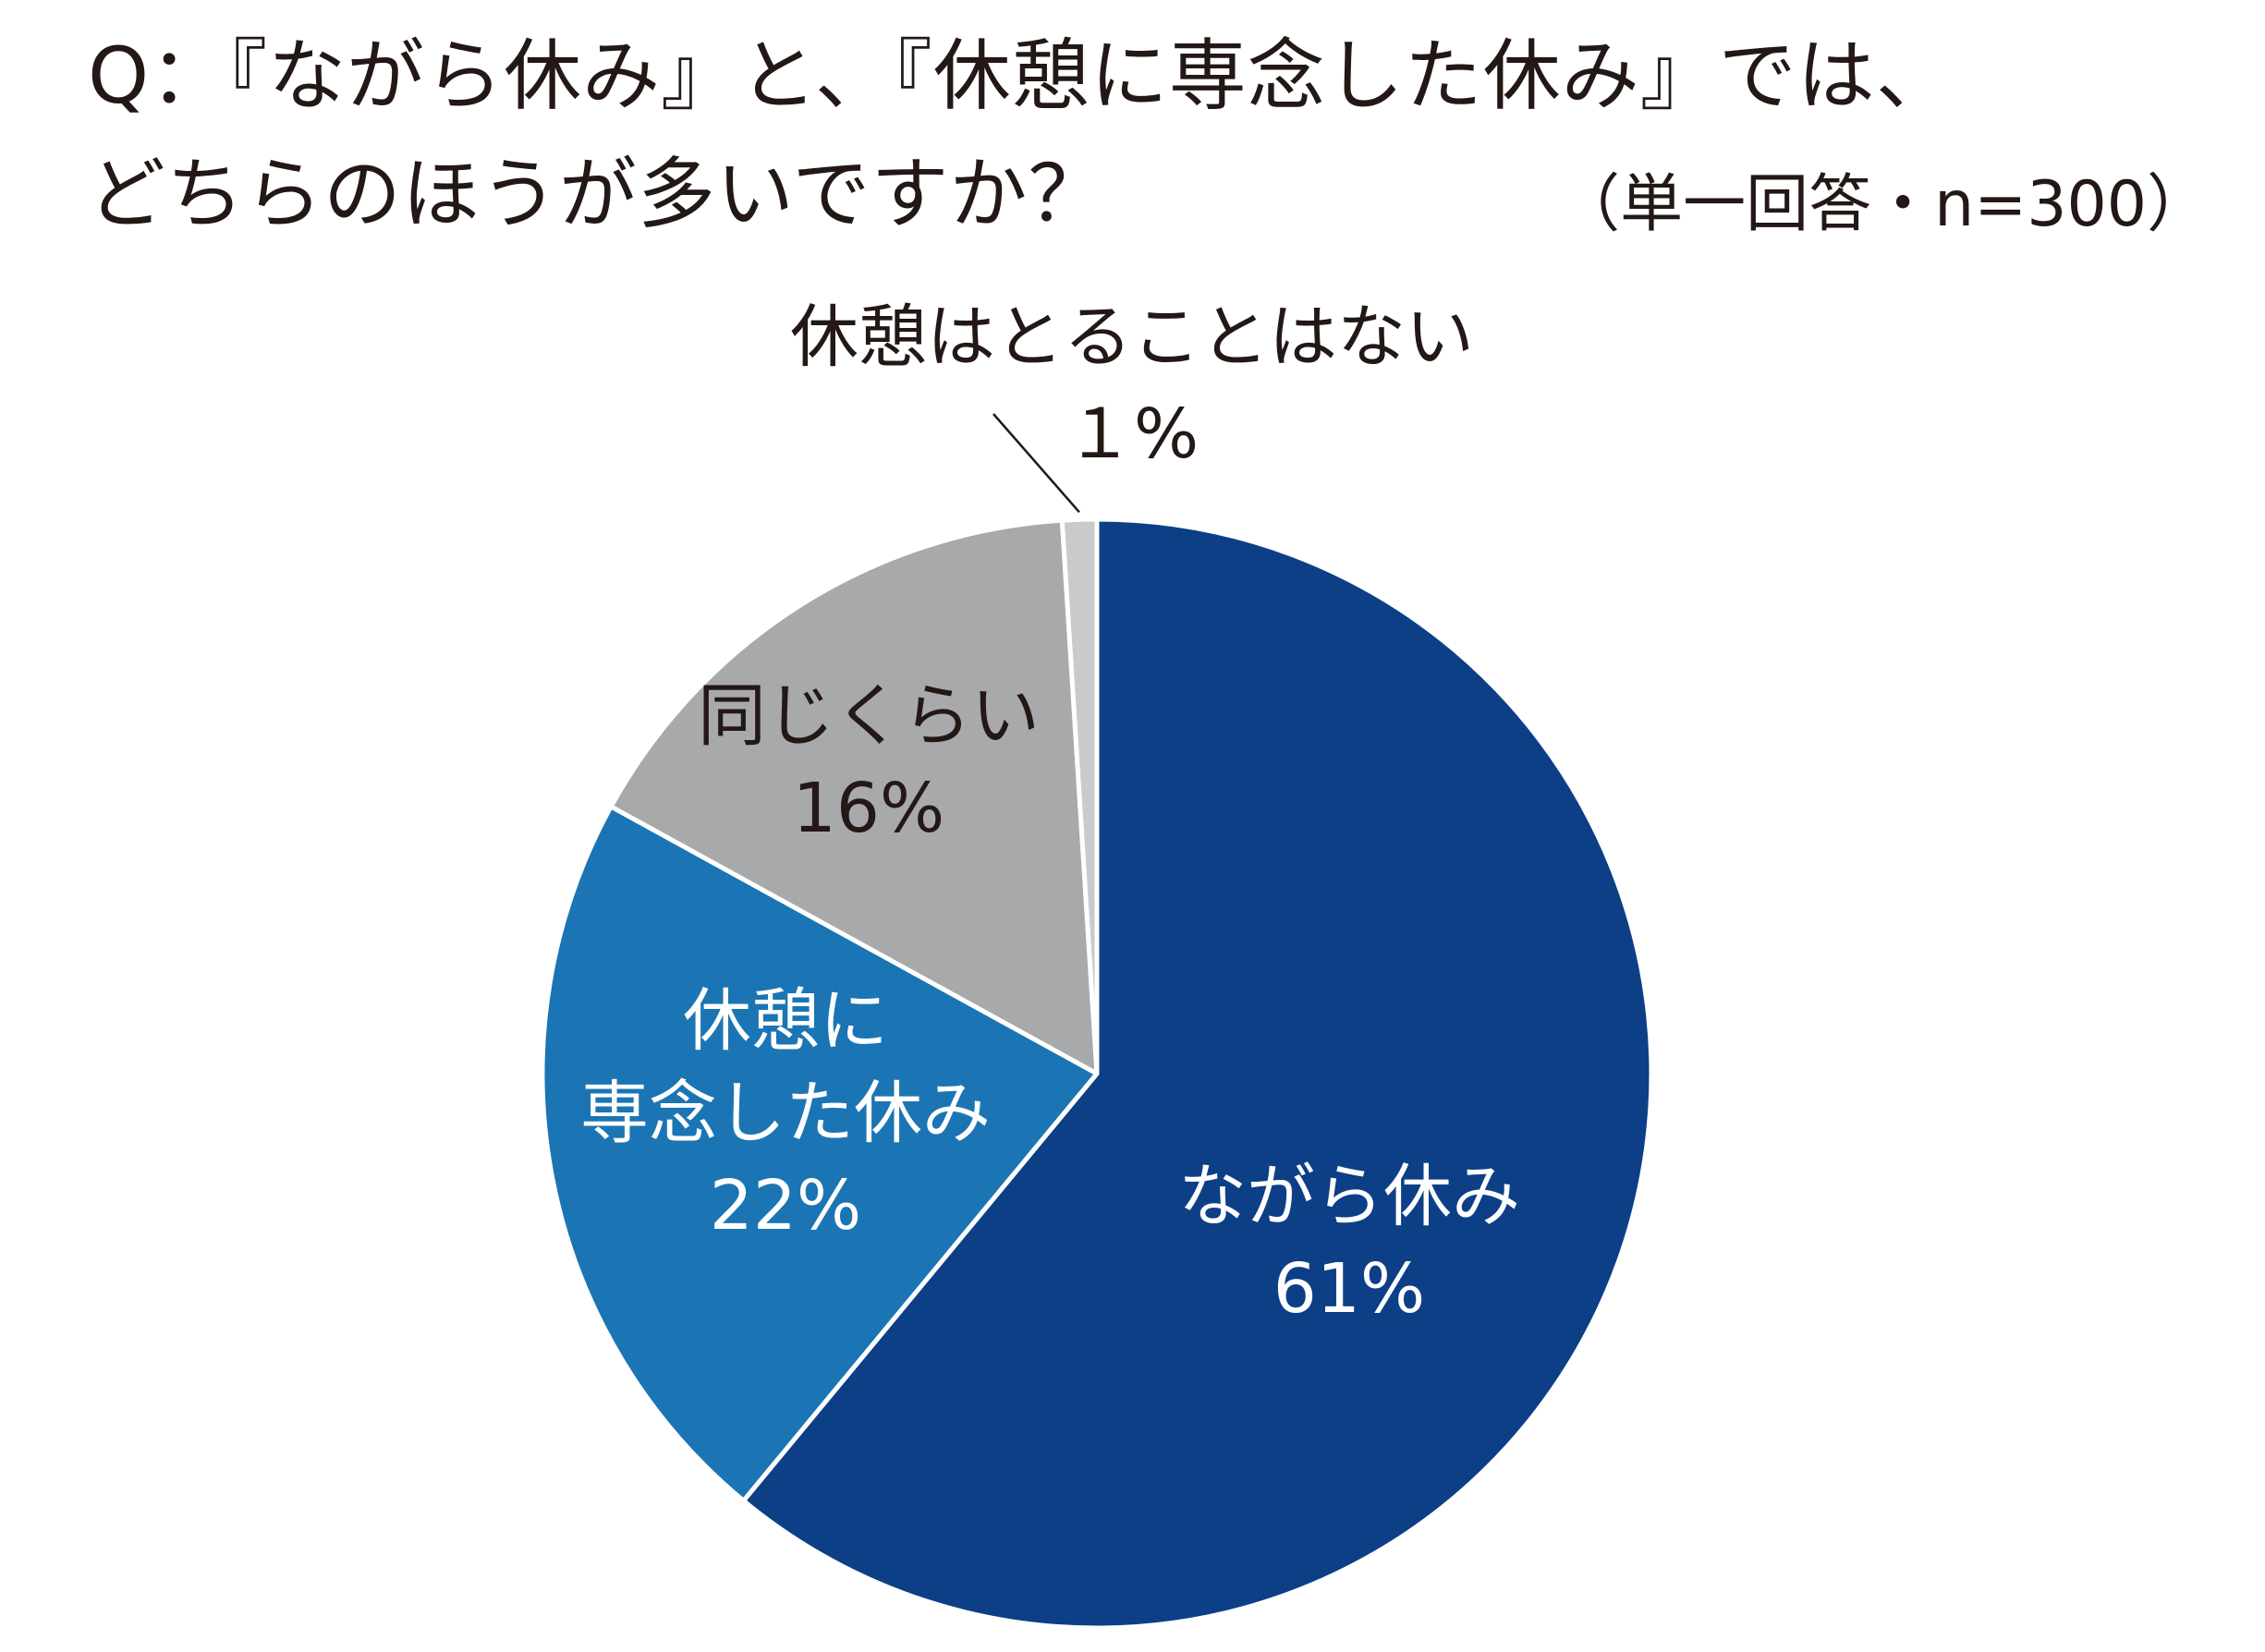 This screenshot has width=2265, height=1652. Describe the element at coordinates (1132, 434) in the screenshot. I see `slice-value-label-toranai: １%` at that location.